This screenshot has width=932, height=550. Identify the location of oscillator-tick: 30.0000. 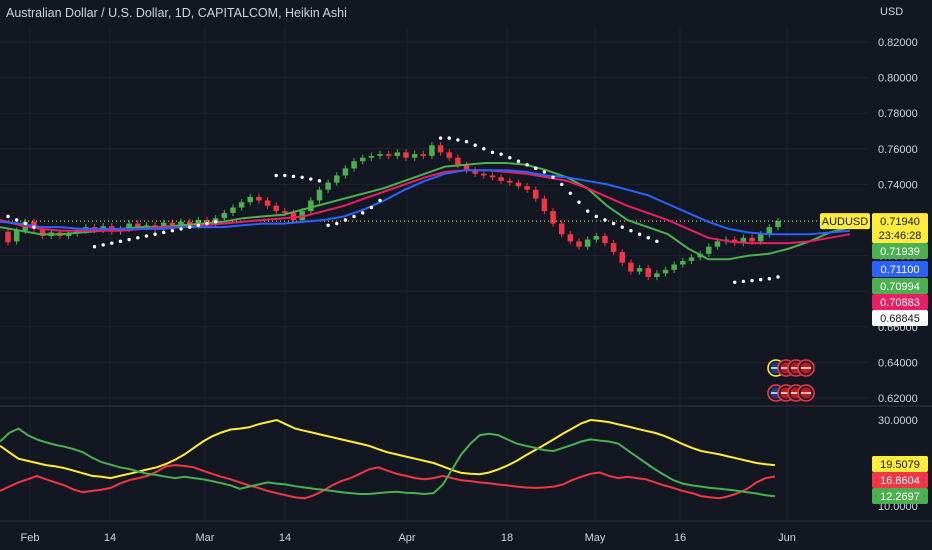
(898, 421).